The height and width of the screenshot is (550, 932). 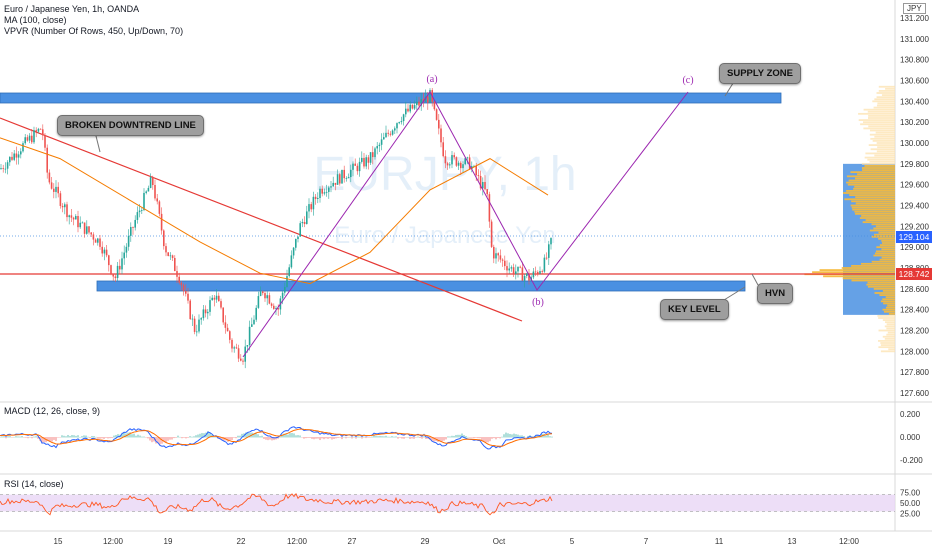 I want to click on macd-legend: MACD (12, 26, close, 9), so click(x=52, y=411).